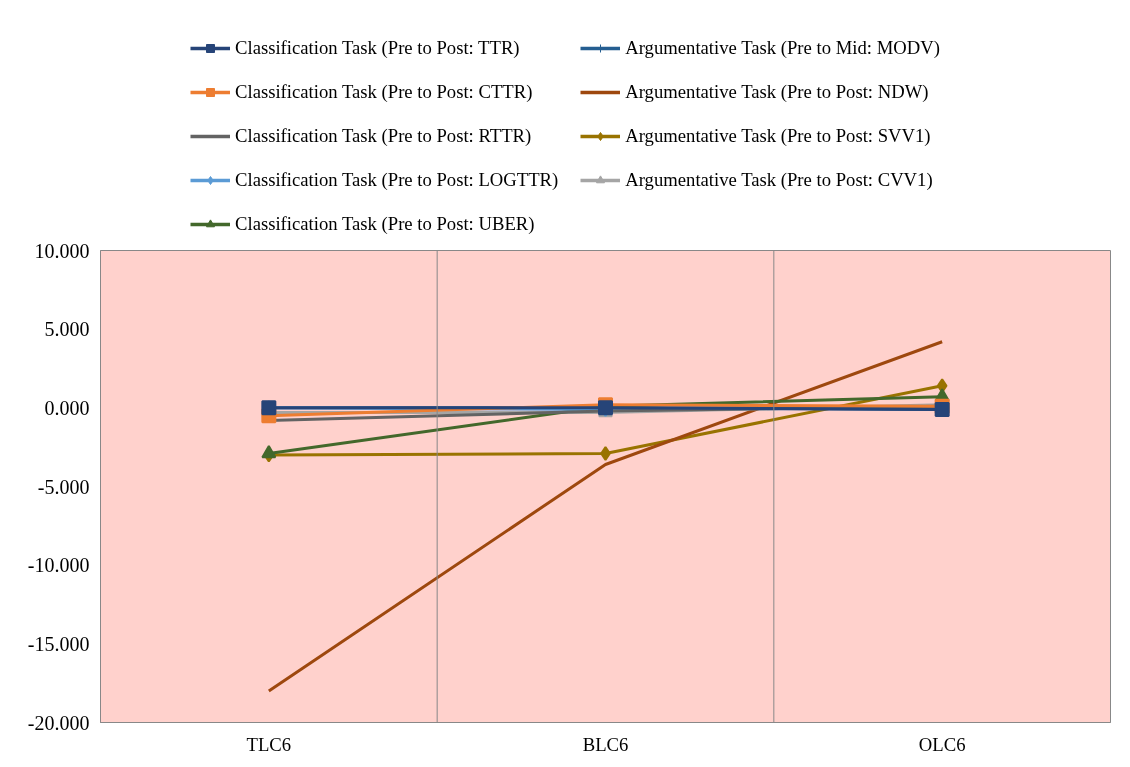  Describe the element at coordinates (58, 643) in the screenshot. I see `y-tick-label: -15.000` at that location.